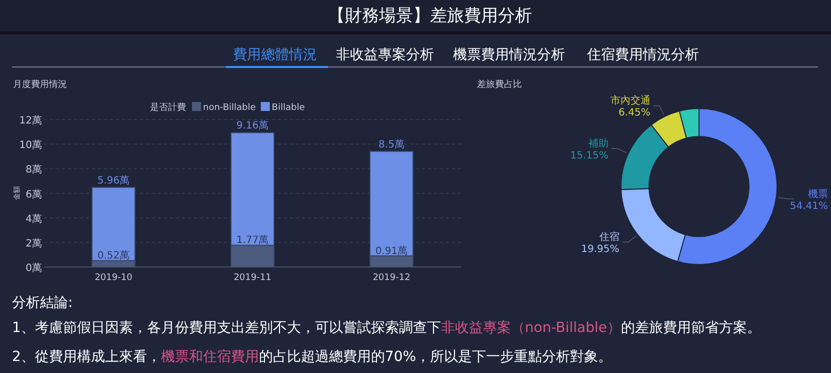  What do you see at coordinates (252, 240) in the screenshot?
I see `data-label: 1.77萬` at bounding box center [252, 240].